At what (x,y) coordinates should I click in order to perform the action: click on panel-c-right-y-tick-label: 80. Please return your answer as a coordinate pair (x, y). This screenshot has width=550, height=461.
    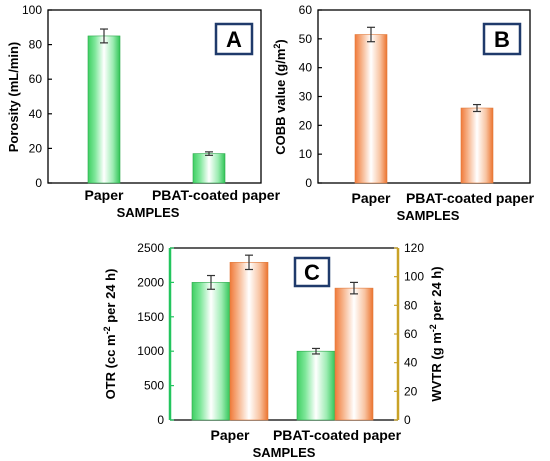
    Looking at the image, I should click on (411, 305).